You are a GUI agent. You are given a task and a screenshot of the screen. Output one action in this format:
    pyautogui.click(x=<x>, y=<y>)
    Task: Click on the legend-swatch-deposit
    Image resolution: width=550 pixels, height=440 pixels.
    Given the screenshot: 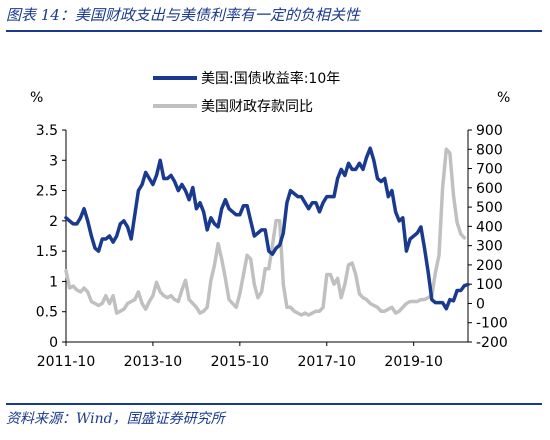 What is the action you would take?
    pyautogui.click(x=175, y=106)
    